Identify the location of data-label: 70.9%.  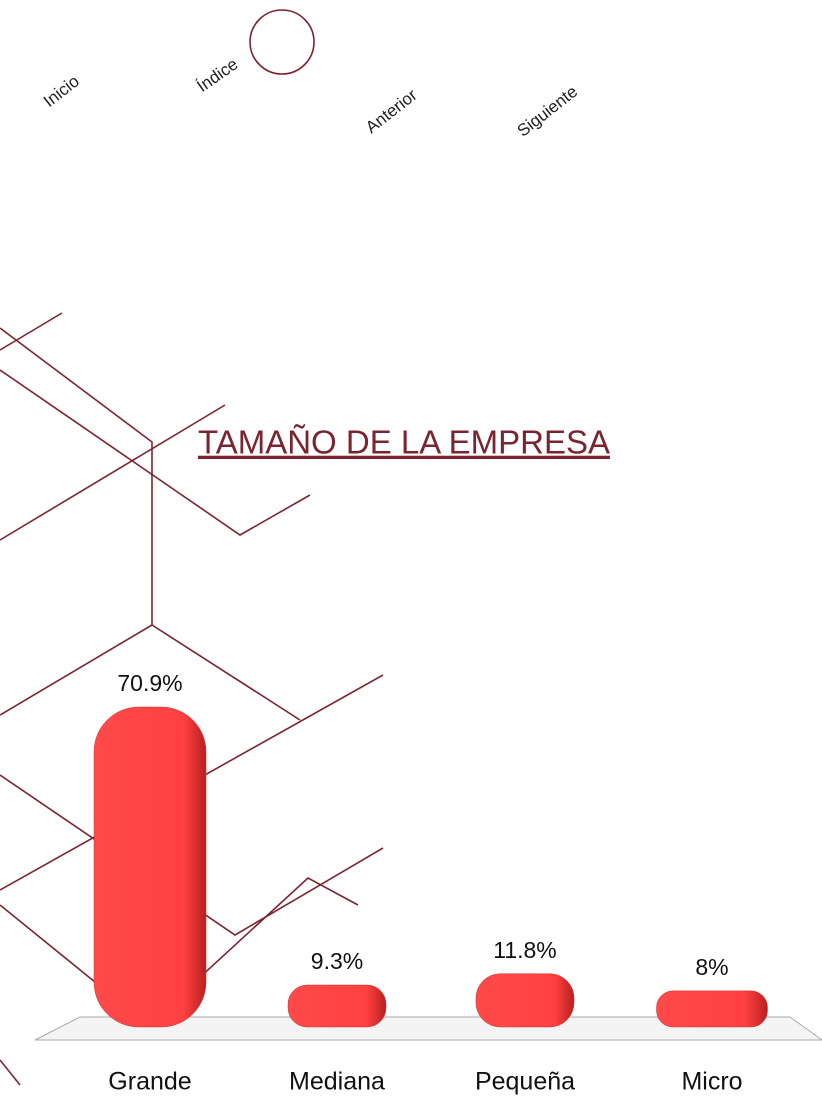
(149, 683).